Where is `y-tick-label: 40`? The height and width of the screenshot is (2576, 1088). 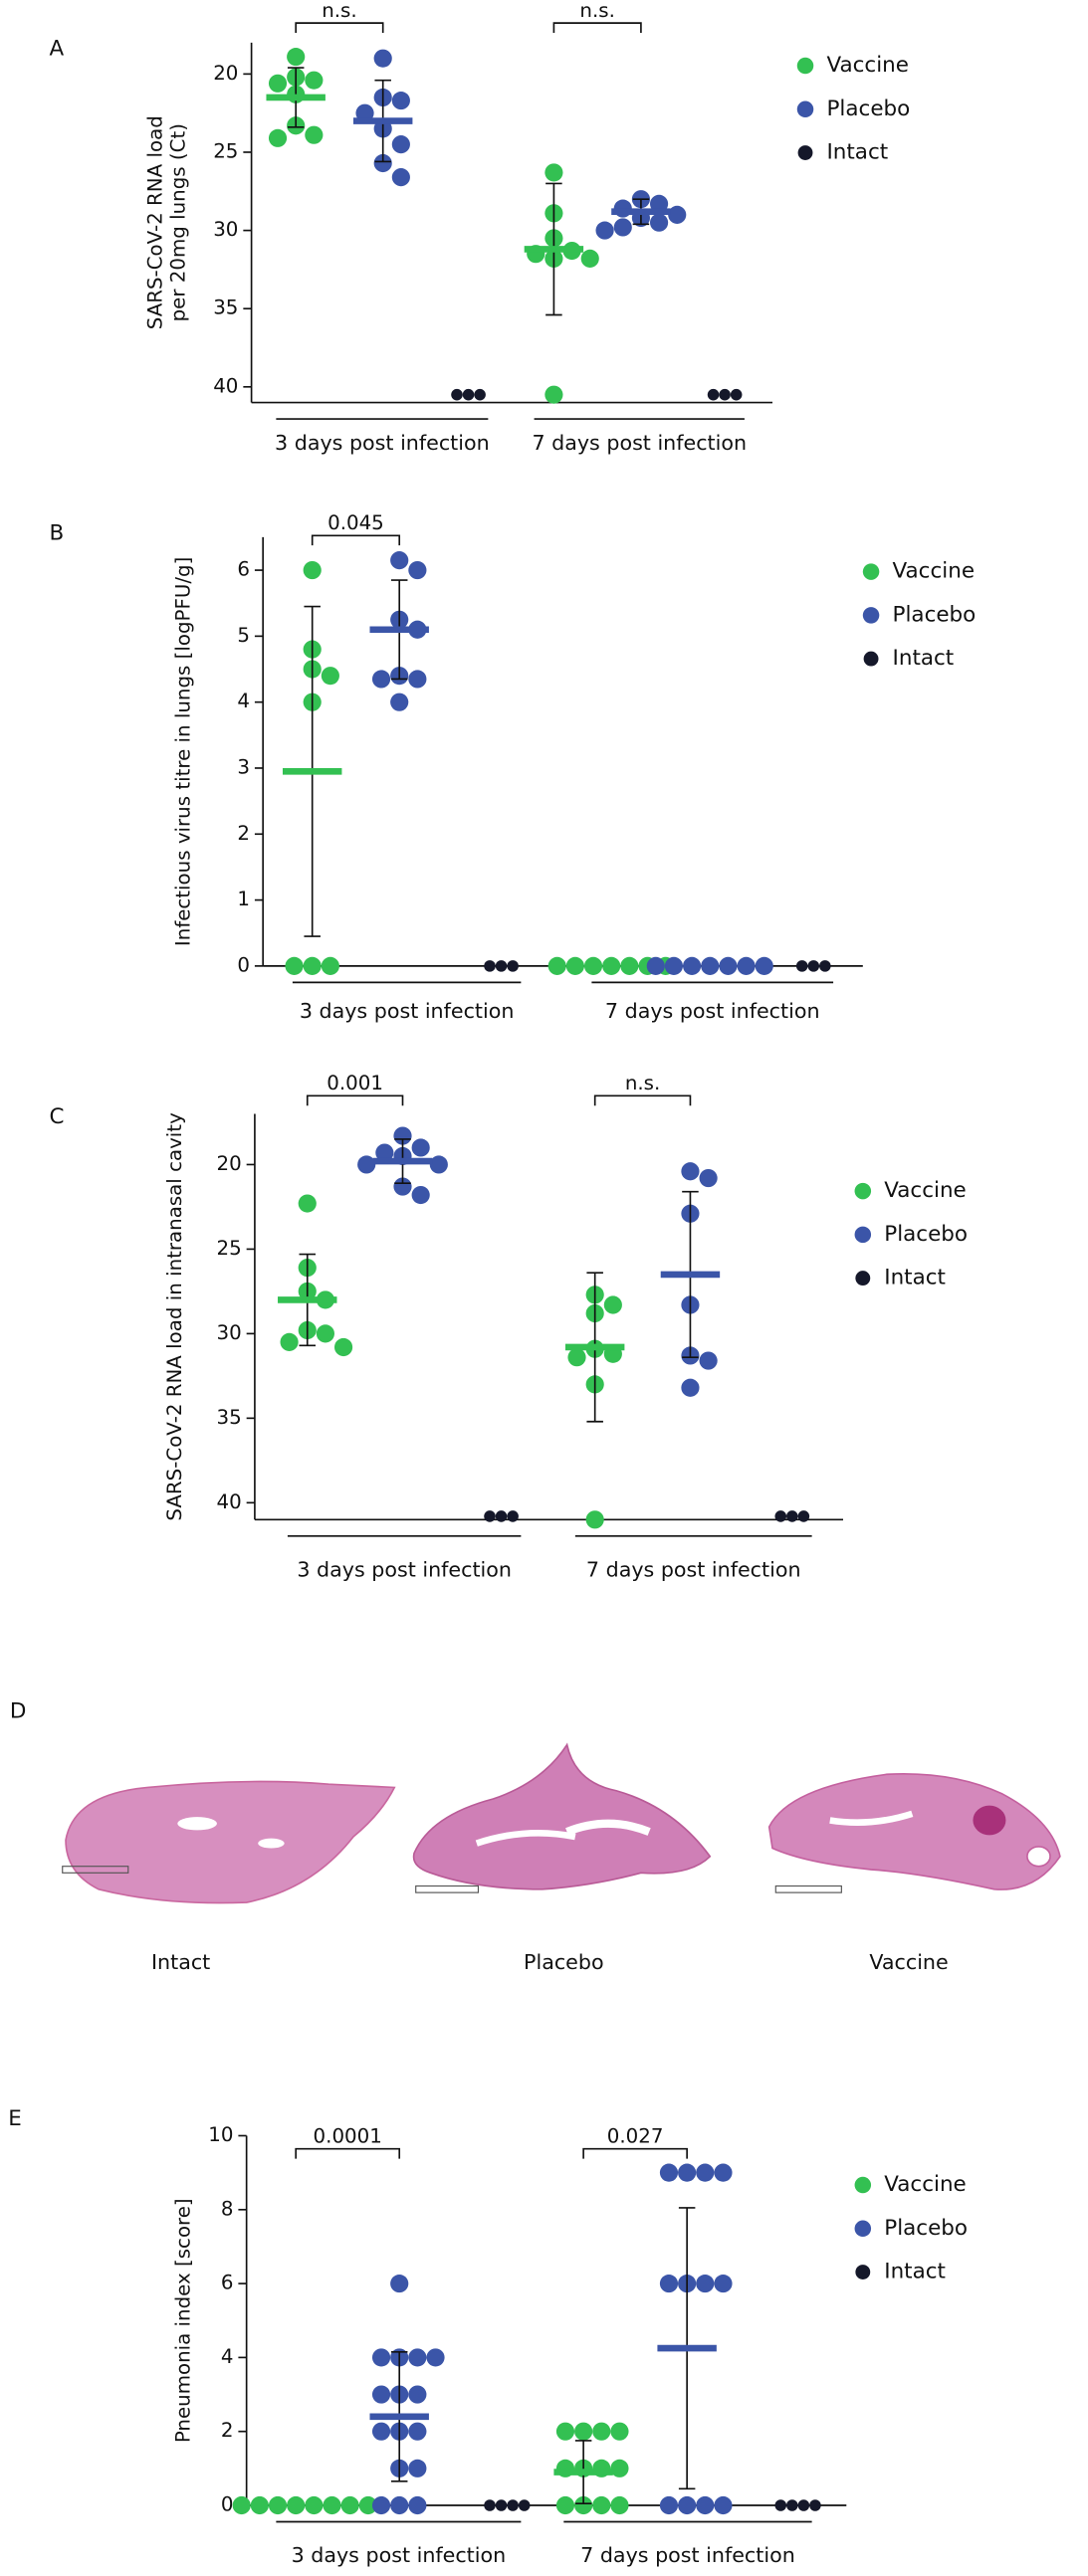
y-tick-label: 40 is located at coordinates (226, 386).